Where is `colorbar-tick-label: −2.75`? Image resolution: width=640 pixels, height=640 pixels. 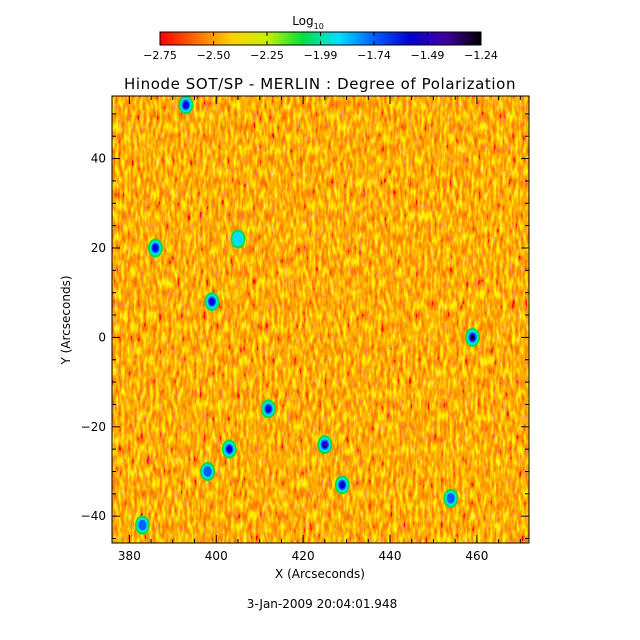 colorbar-tick-label: −2.75 is located at coordinates (160, 55).